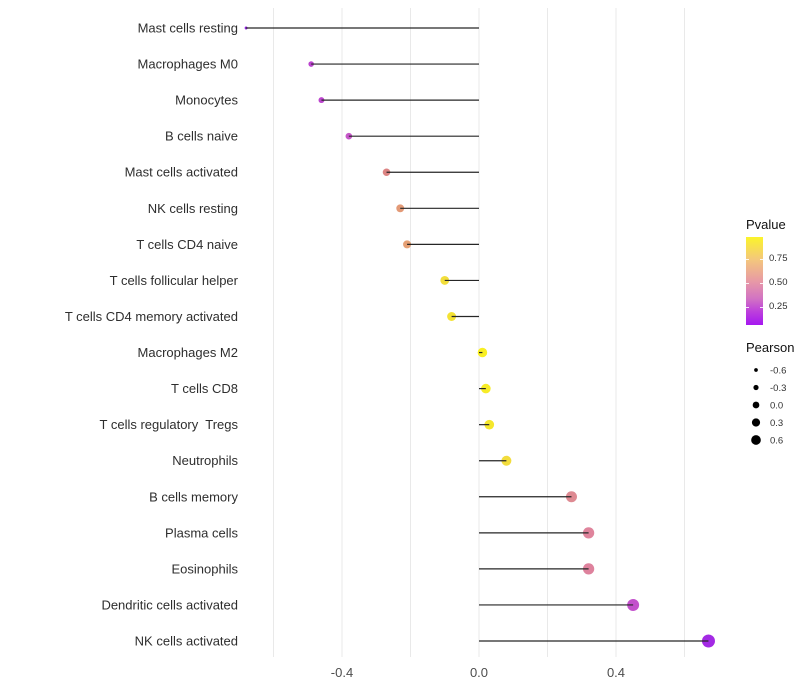 The width and height of the screenshot is (800, 700). I want to click on pvalue-tick-label: 0.25, so click(778, 307).